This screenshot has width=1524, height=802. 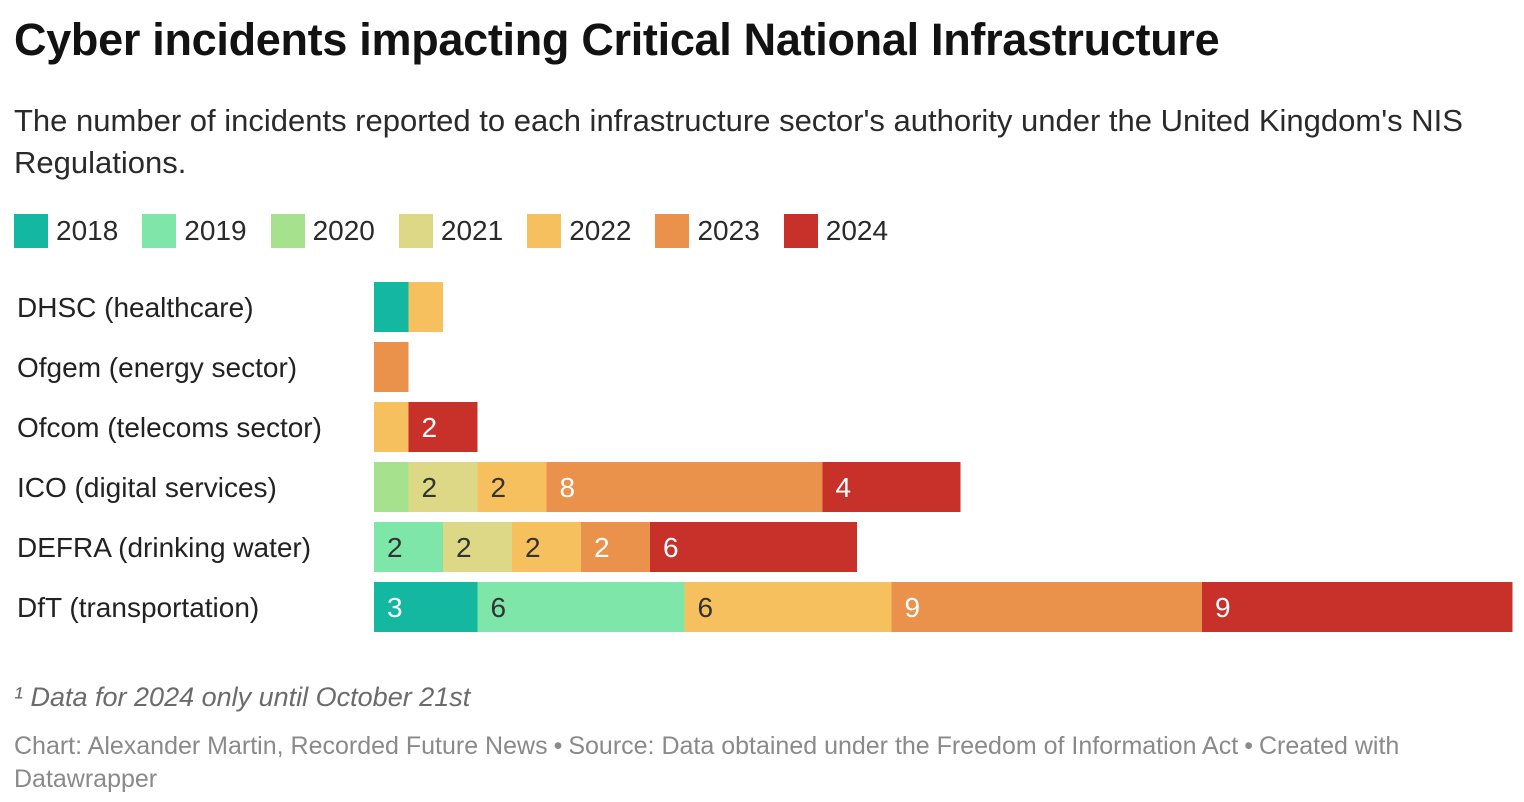 What do you see at coordinates (343, 230) in the screenshot?
I see `legend-label: 2020` at bounding box center [343, 230].